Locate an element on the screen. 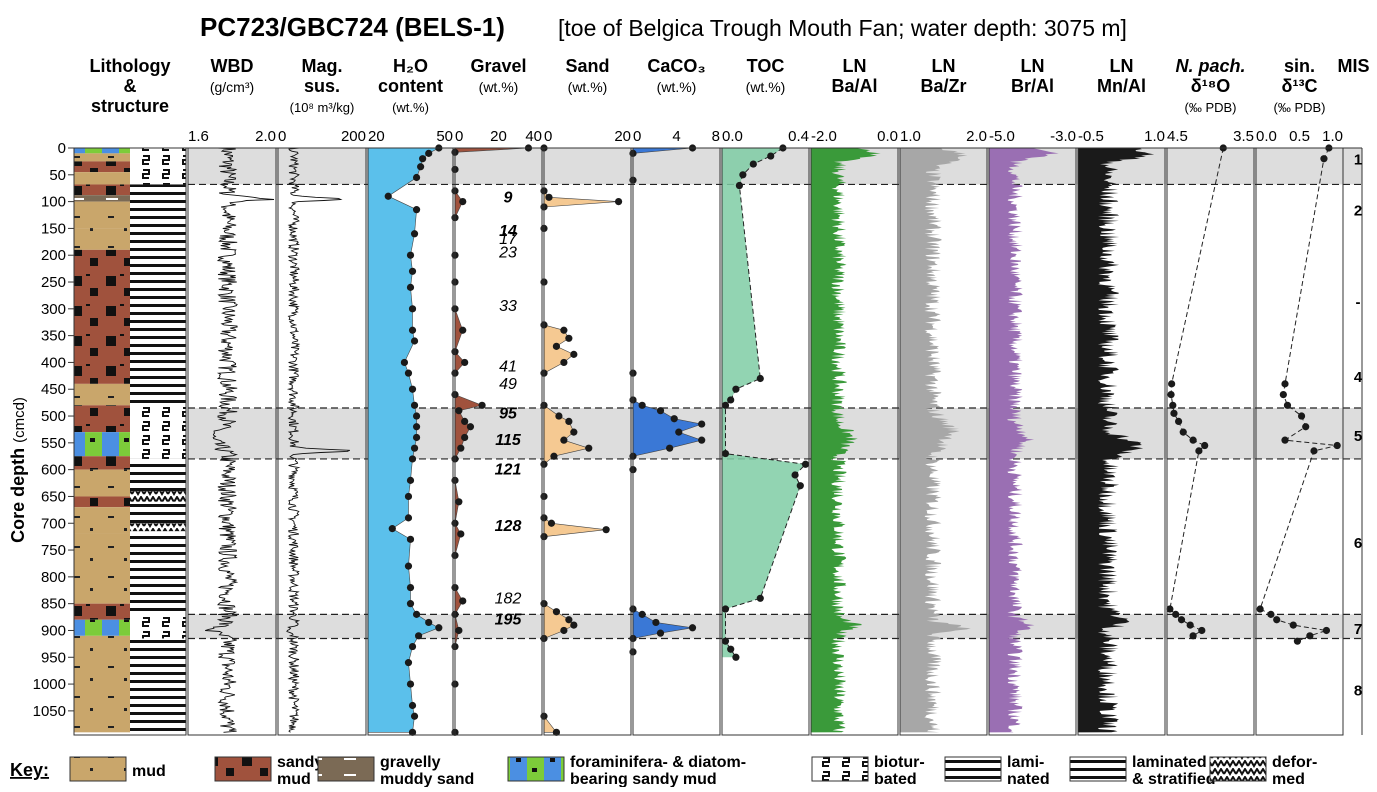  key-text-lam-strat-1: laminated is located at coordinates (1169, 762).